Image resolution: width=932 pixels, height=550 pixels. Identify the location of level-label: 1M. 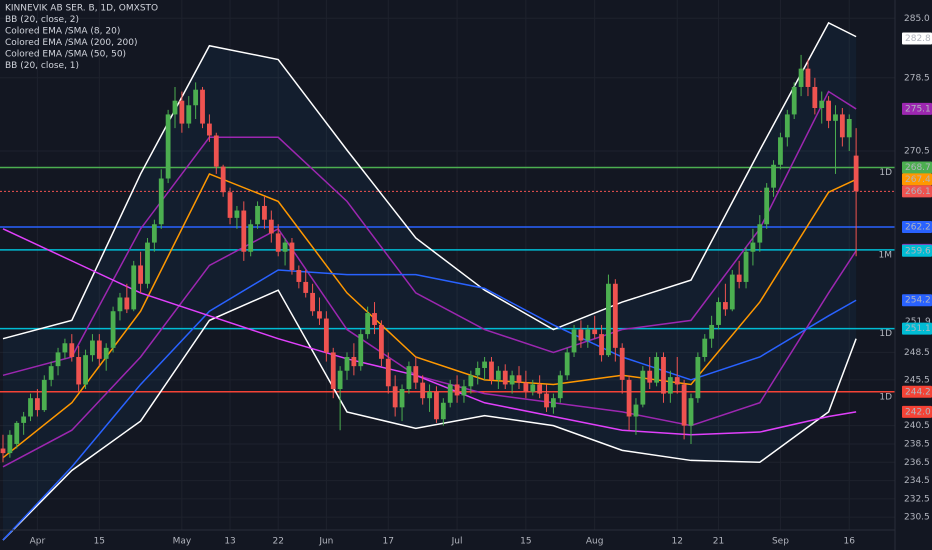
(886, 255).